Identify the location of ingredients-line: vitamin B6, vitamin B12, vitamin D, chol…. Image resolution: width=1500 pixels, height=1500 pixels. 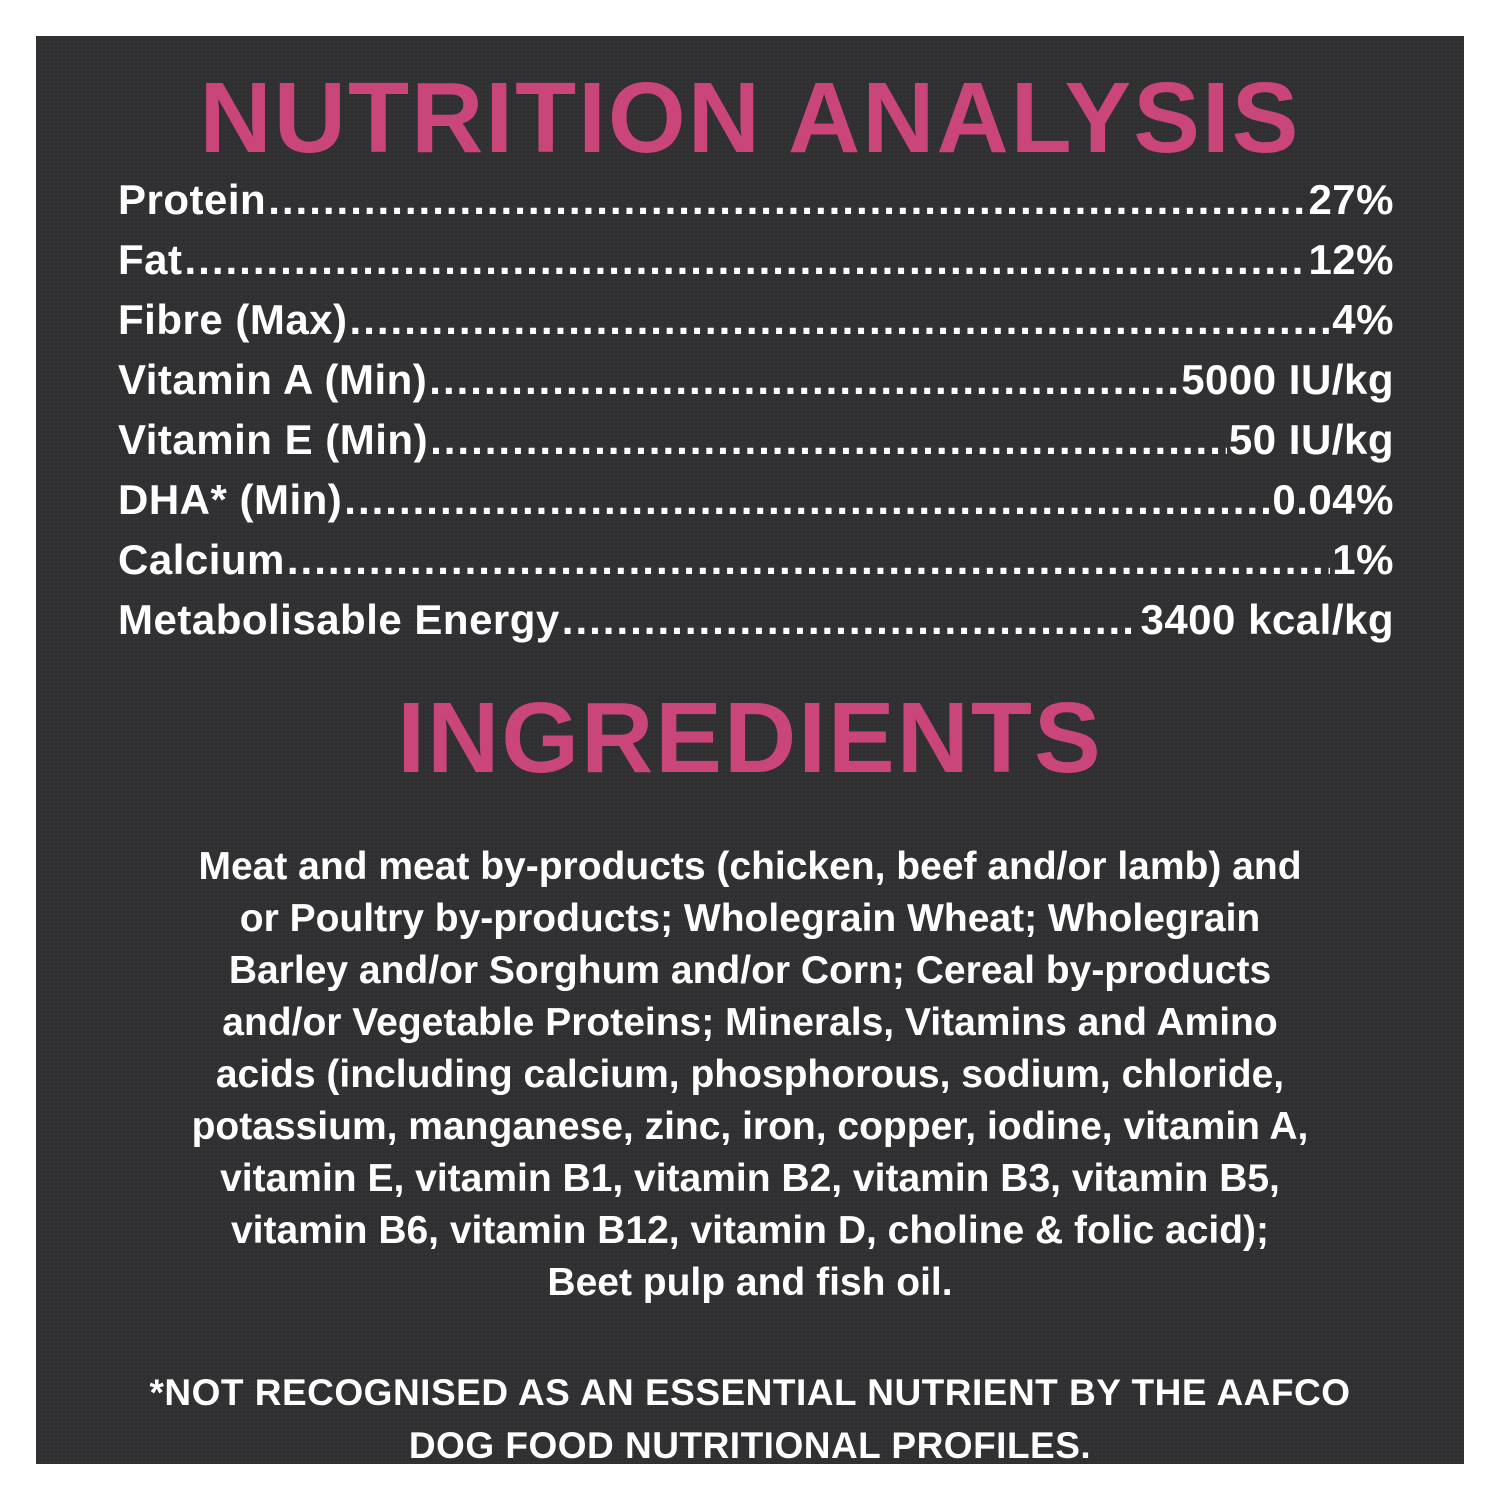
(750, 1230).